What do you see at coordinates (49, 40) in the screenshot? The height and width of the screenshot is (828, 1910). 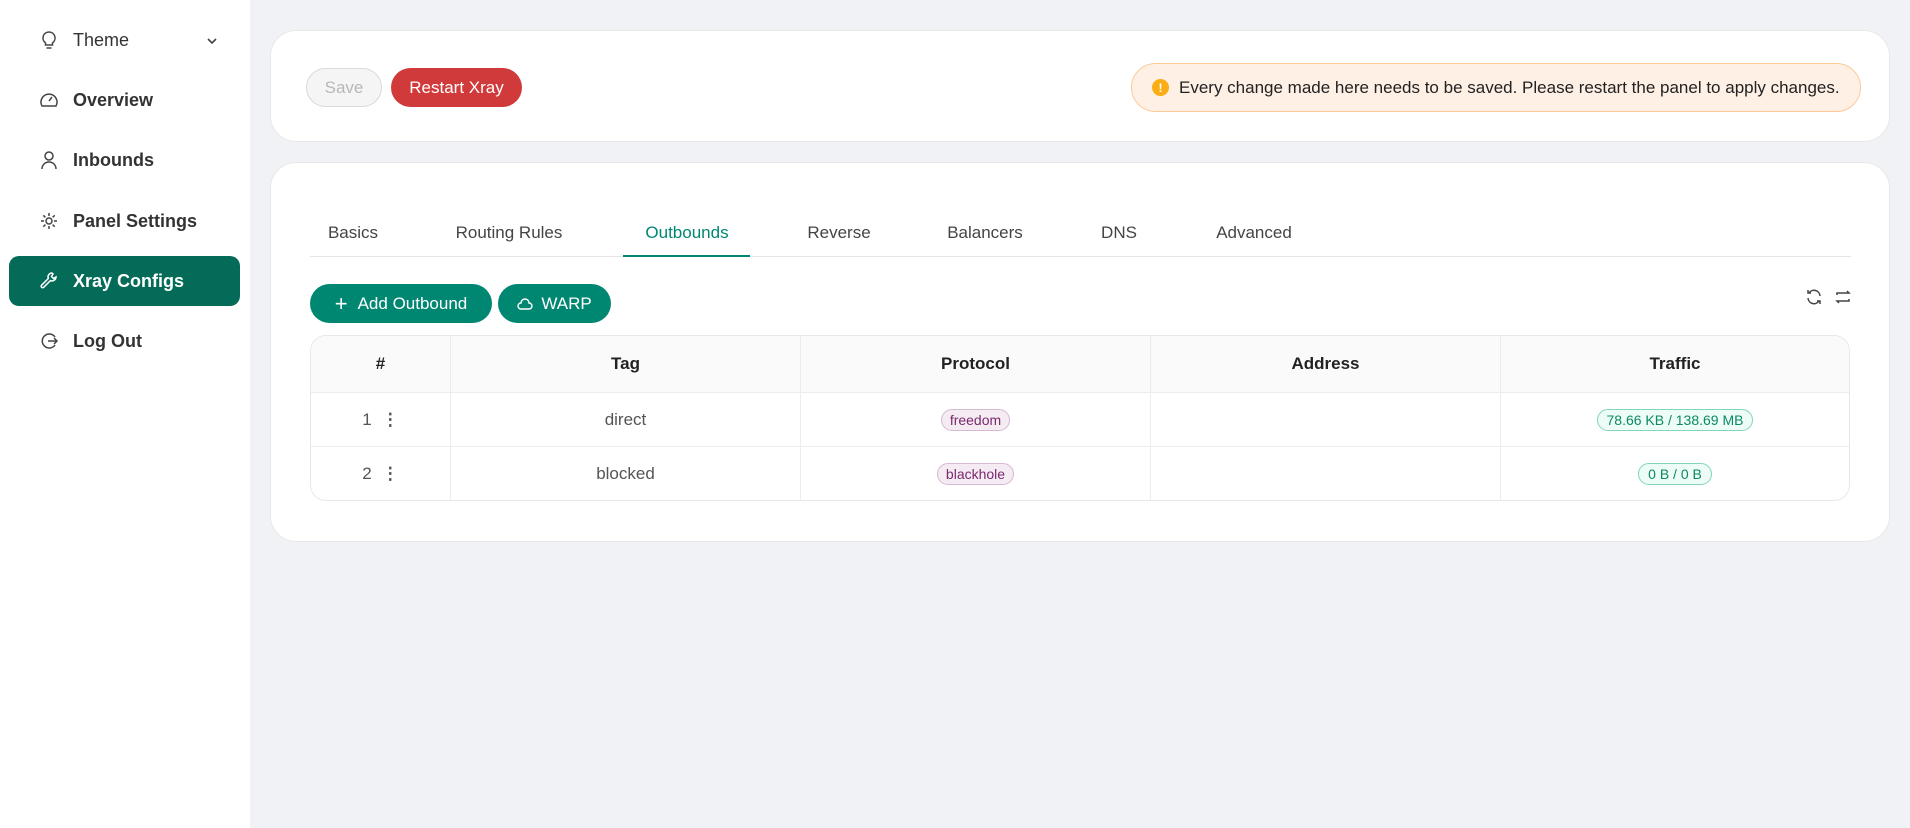 I see `bulb-icon` at bounding box center [49, 40].